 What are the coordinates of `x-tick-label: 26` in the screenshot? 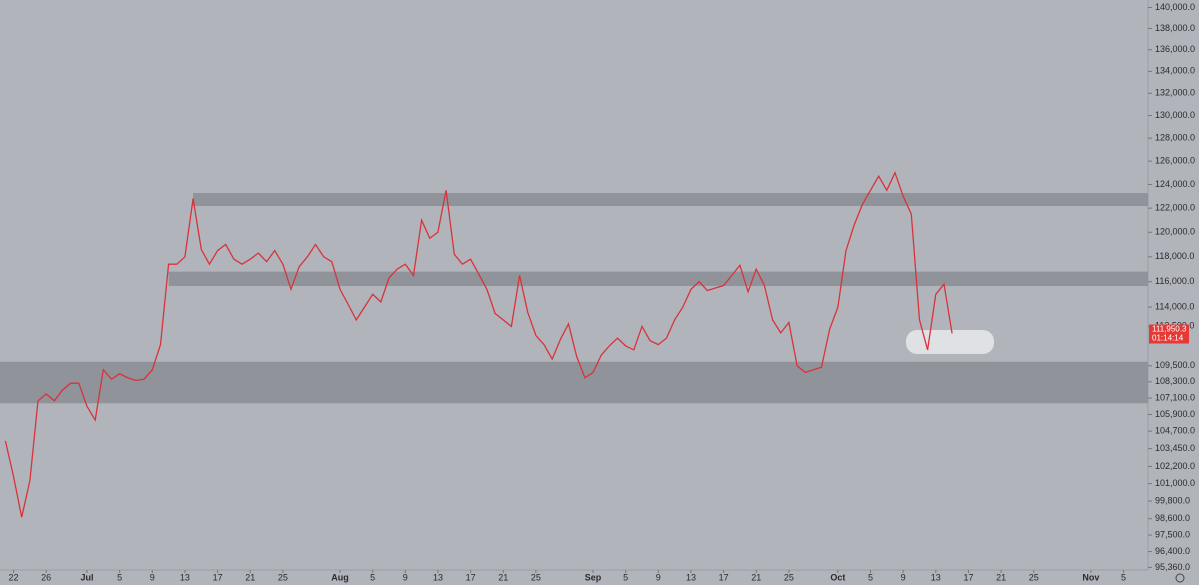 It's located at (46, 577).